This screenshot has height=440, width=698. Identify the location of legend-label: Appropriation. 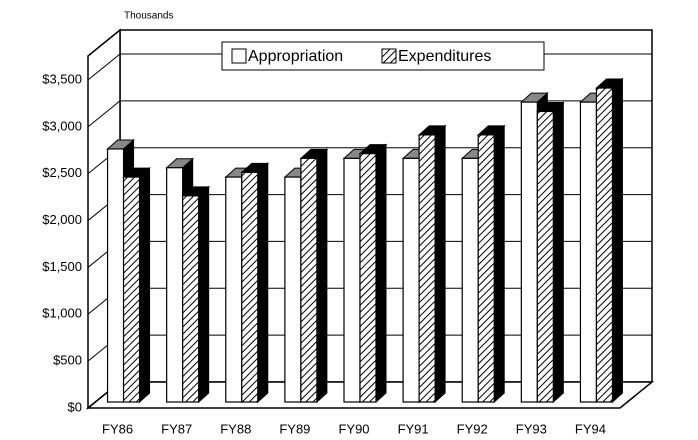
(295, 56).